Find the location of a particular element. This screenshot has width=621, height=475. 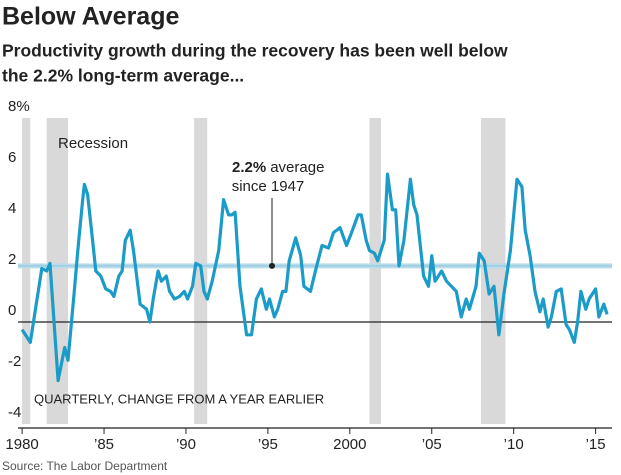

source: Source: The Labor Department is located at coordinates (85, 466).